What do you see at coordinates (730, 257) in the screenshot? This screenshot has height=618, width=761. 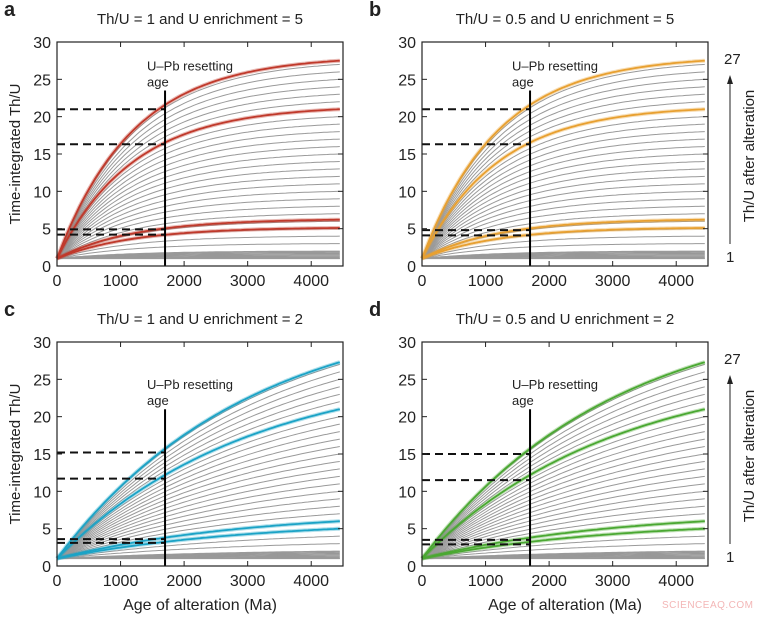 I see `side-bottom-label: 1` at bounding box center [730, 257].